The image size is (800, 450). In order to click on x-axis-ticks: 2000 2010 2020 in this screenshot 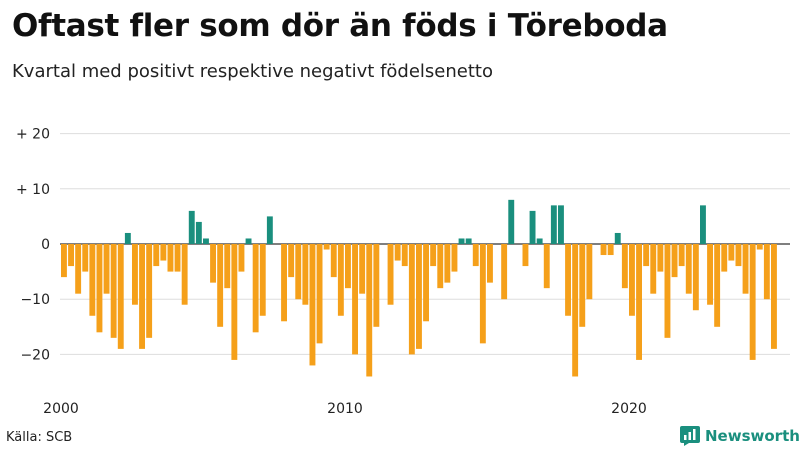, I will do `click(345, 409)`.